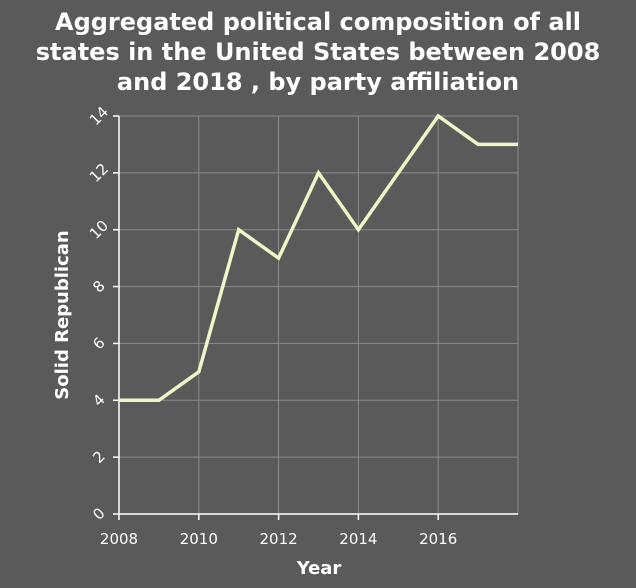 The width and height of the screenshot is (636, 588). I want to click on x-tick-label: 2014, so click(358, 539).